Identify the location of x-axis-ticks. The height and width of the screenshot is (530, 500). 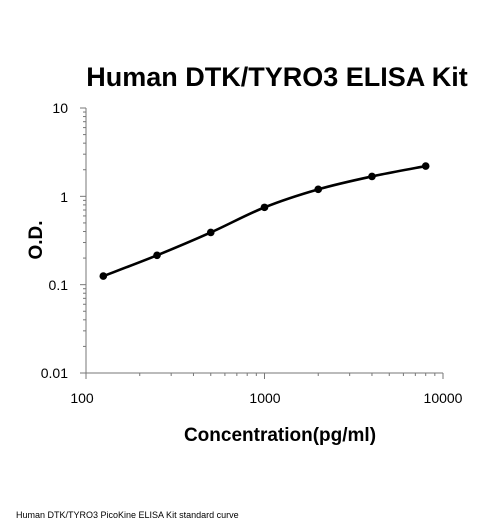
(264, 376).